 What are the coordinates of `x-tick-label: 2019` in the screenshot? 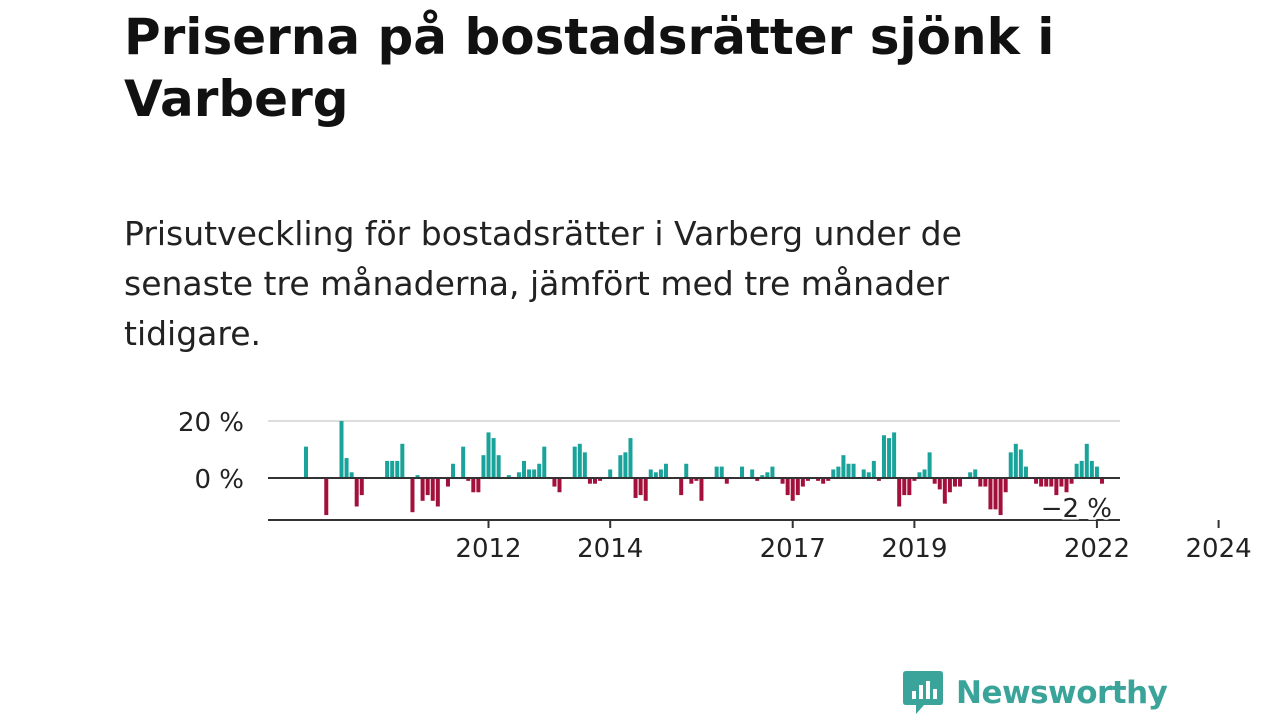 It's located at (914, 549).